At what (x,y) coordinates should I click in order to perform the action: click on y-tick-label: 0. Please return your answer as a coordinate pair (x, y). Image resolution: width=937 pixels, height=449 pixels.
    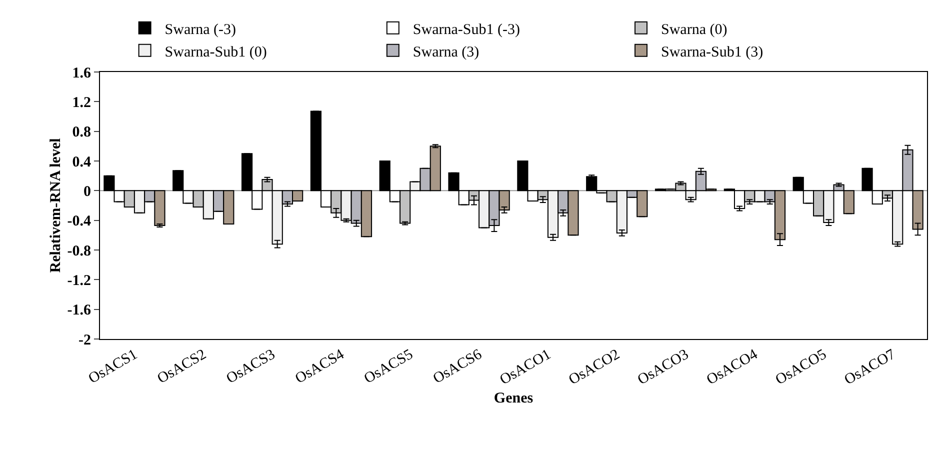
    Looking at the image, I should click on (87, 192).